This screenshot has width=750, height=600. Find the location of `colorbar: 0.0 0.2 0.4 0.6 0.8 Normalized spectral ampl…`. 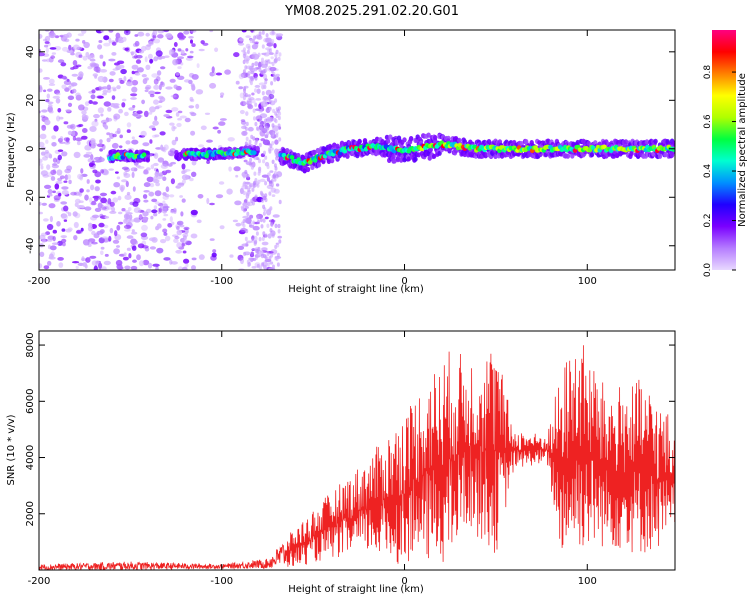

colorbar: 0.0 0.2 0.4 0.6 0.8 Normalized spectral ampl… is located at coordinates (725, 153).